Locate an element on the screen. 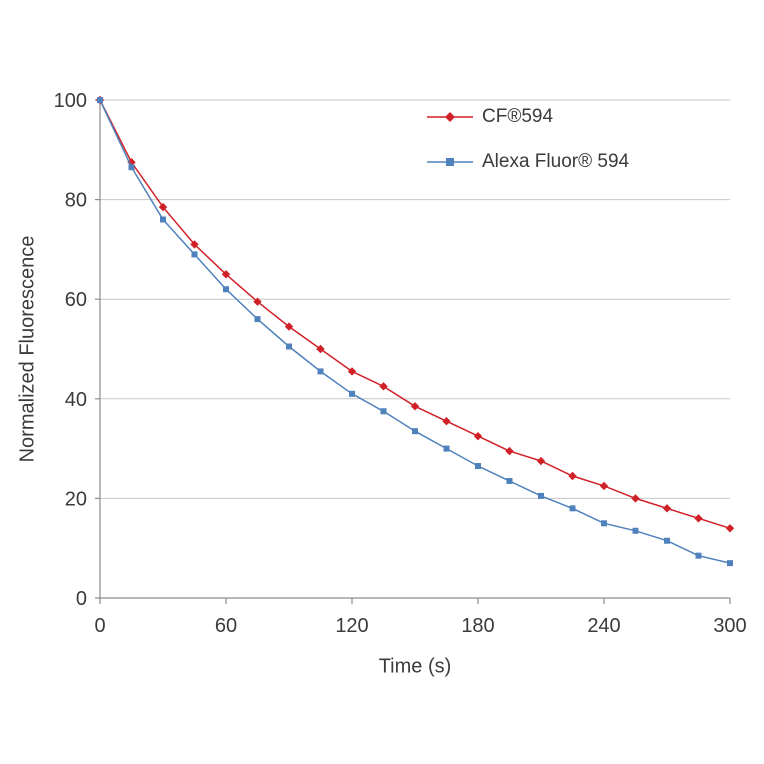 The height and width of the screenshot is (764, 764). x-axis-title: Time (s) is located at coordinates (415, 666).